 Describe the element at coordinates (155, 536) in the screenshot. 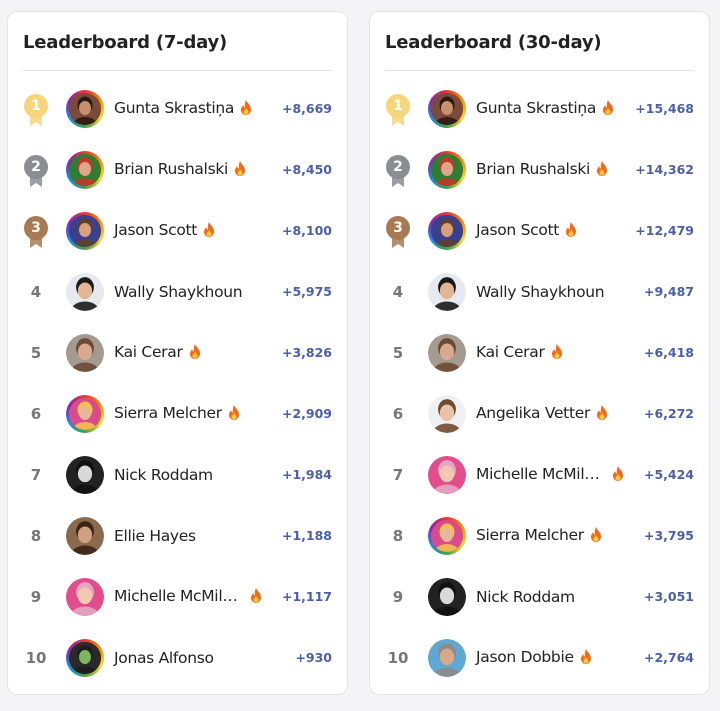

I see `user-name: Ellie Hayes` at that location.